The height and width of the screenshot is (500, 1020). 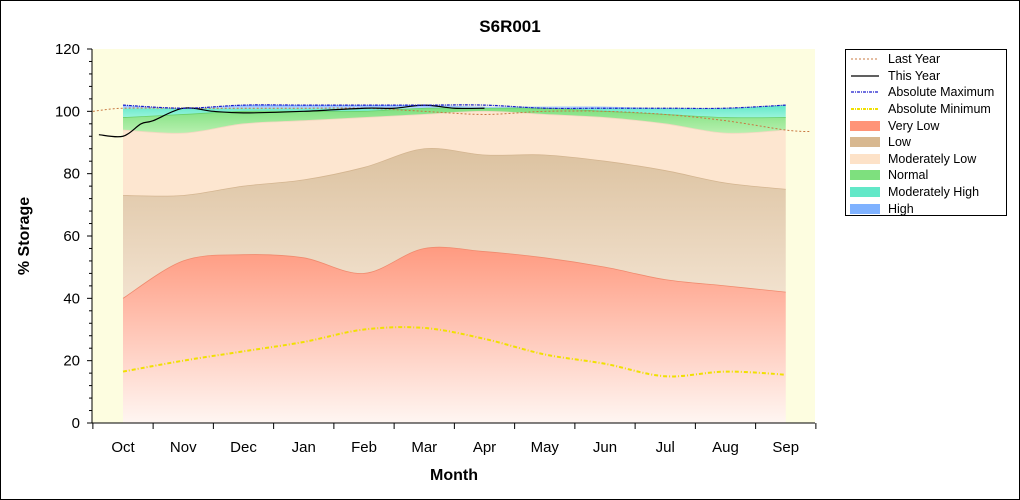 I want to click on legend-label-last-year: Last Year, so click(x=914, y=59).